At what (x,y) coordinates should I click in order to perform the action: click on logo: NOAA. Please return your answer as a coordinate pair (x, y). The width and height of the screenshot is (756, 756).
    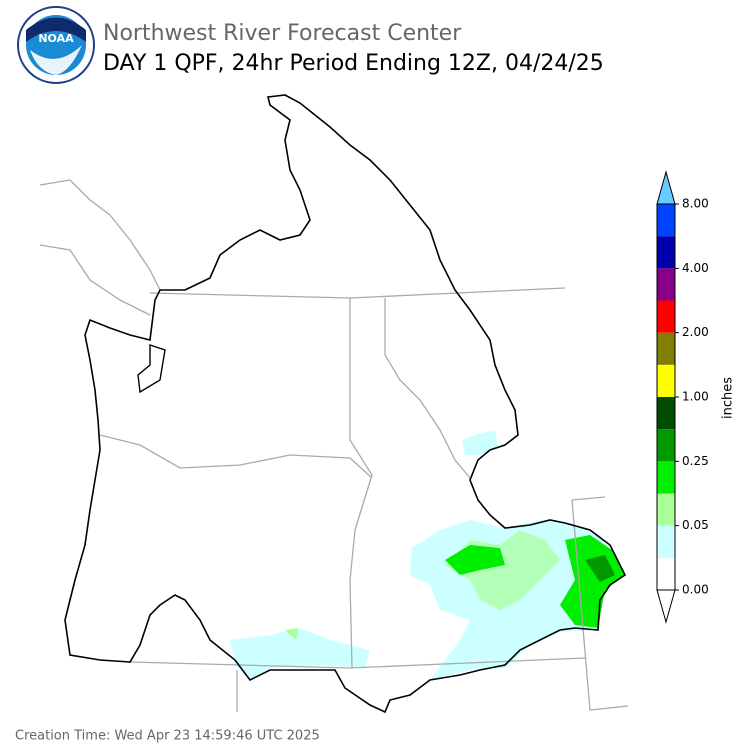
    Looking at the image, I should click on (56, 45).